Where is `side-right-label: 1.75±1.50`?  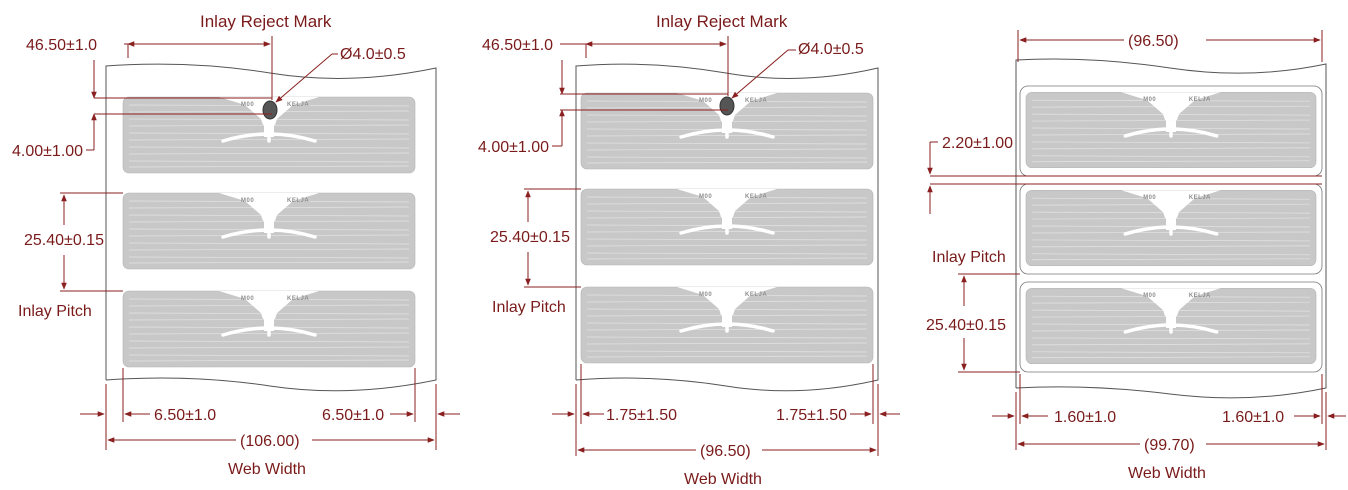 side-right-label: 1.75±1.50 is located at coordinates (811, 415).